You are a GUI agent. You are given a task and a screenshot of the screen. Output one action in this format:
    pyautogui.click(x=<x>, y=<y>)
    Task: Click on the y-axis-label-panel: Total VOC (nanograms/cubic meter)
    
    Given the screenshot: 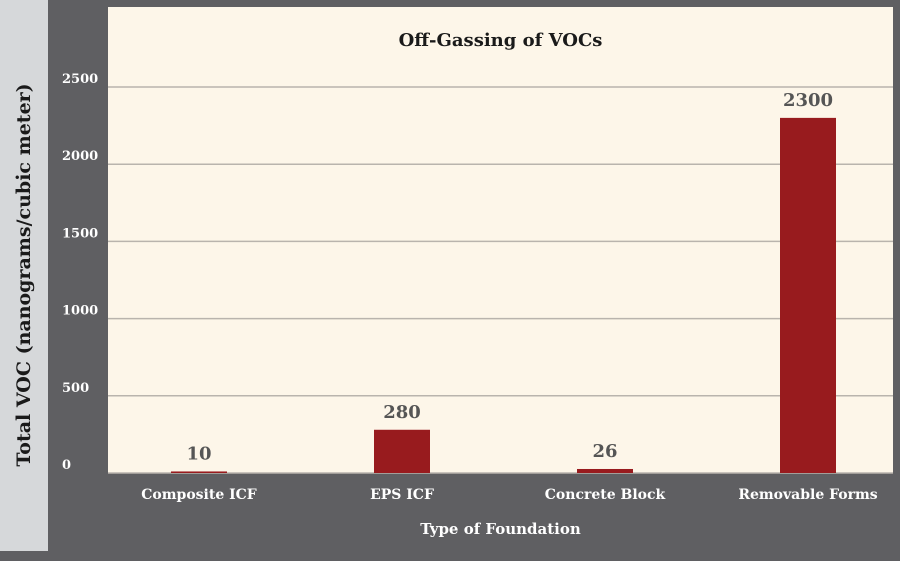 What is the action you would take?
    pyautogui.click(x=24, y=275)
    